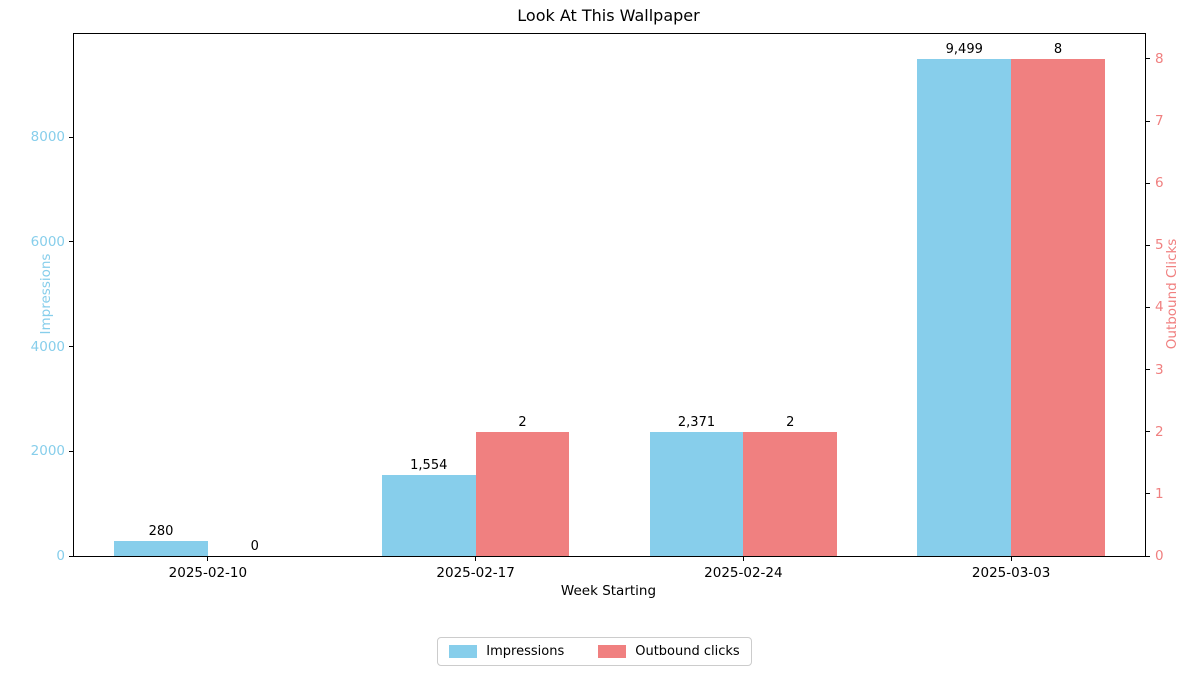 This screenshot has width=1189, height=675. What do you see at coordinates (1159, 431) in the screenshot?
I see `right-tick-label: 2` at bounding box center [1159, 431].